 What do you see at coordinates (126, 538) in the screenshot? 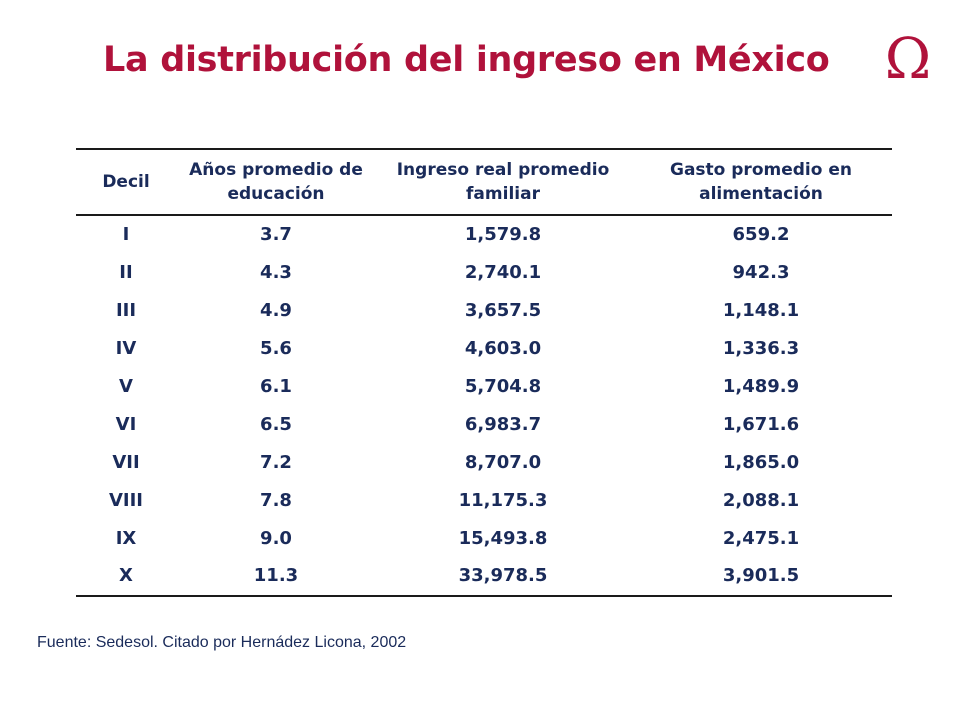
I see `decil-cell: IX` at bounding box center [126, 538].